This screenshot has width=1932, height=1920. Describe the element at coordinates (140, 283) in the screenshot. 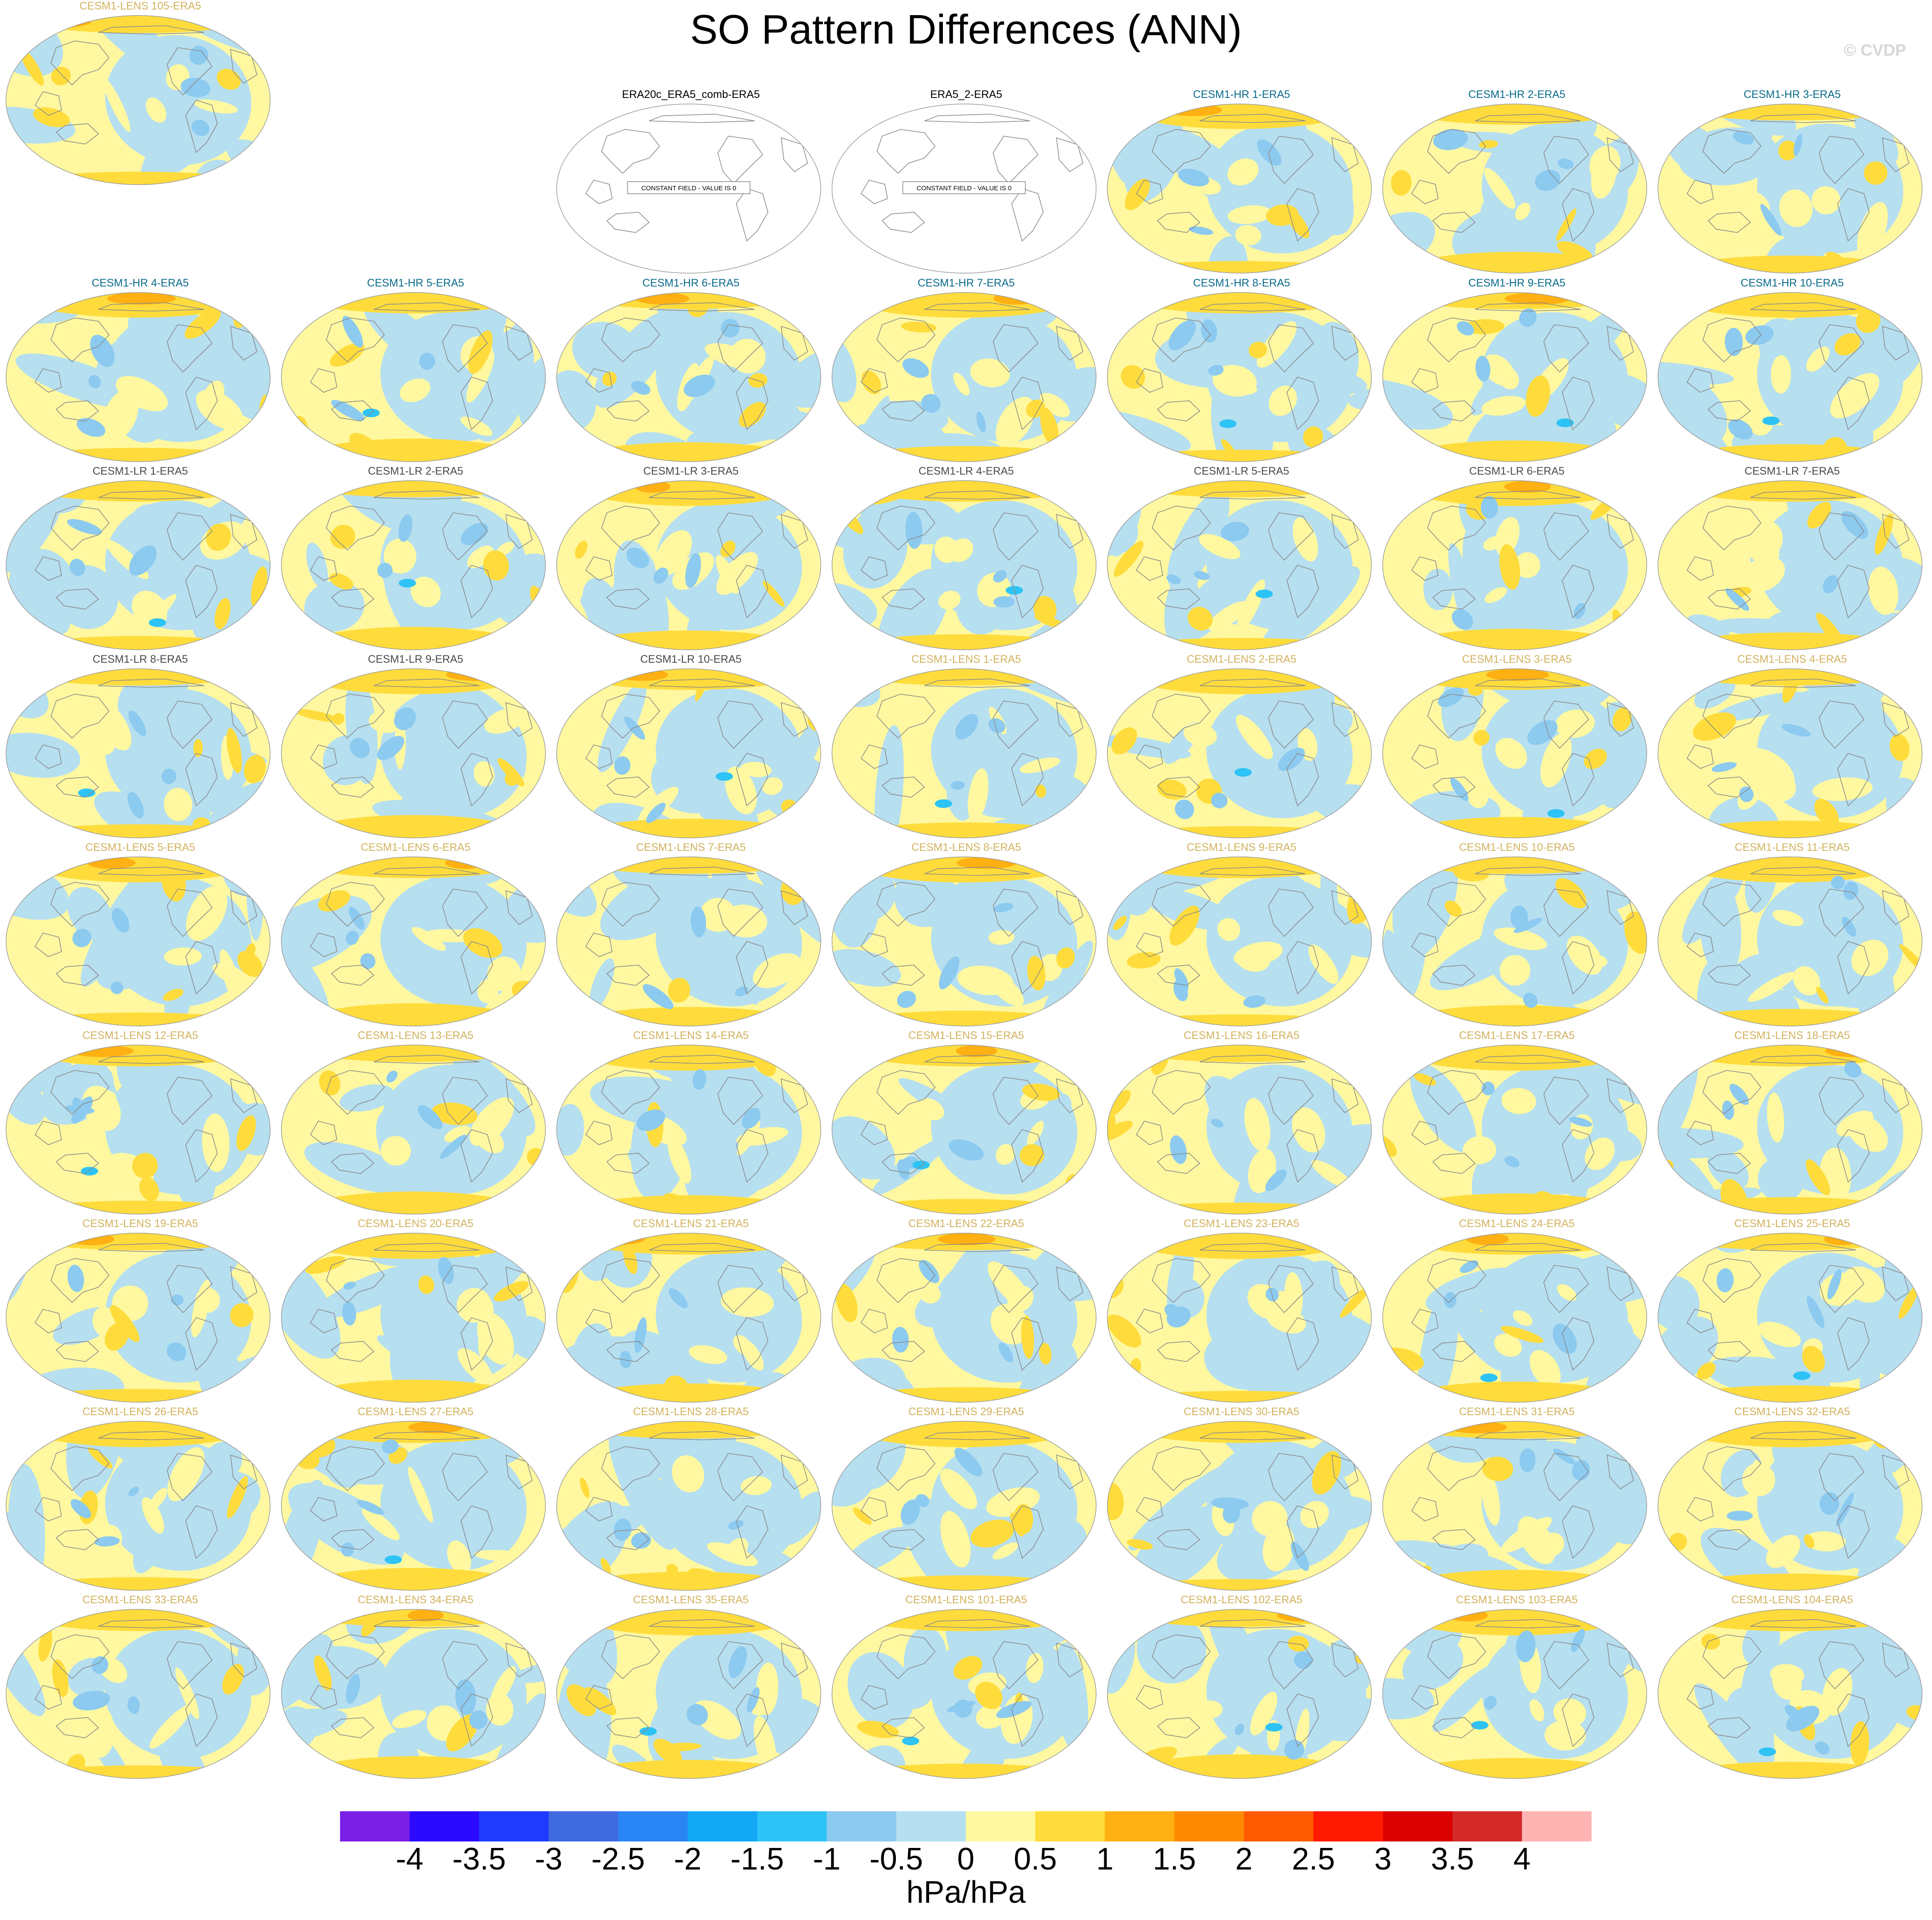

I see `map-panel-title: CESM1-HR 4-ERA5` at that location.